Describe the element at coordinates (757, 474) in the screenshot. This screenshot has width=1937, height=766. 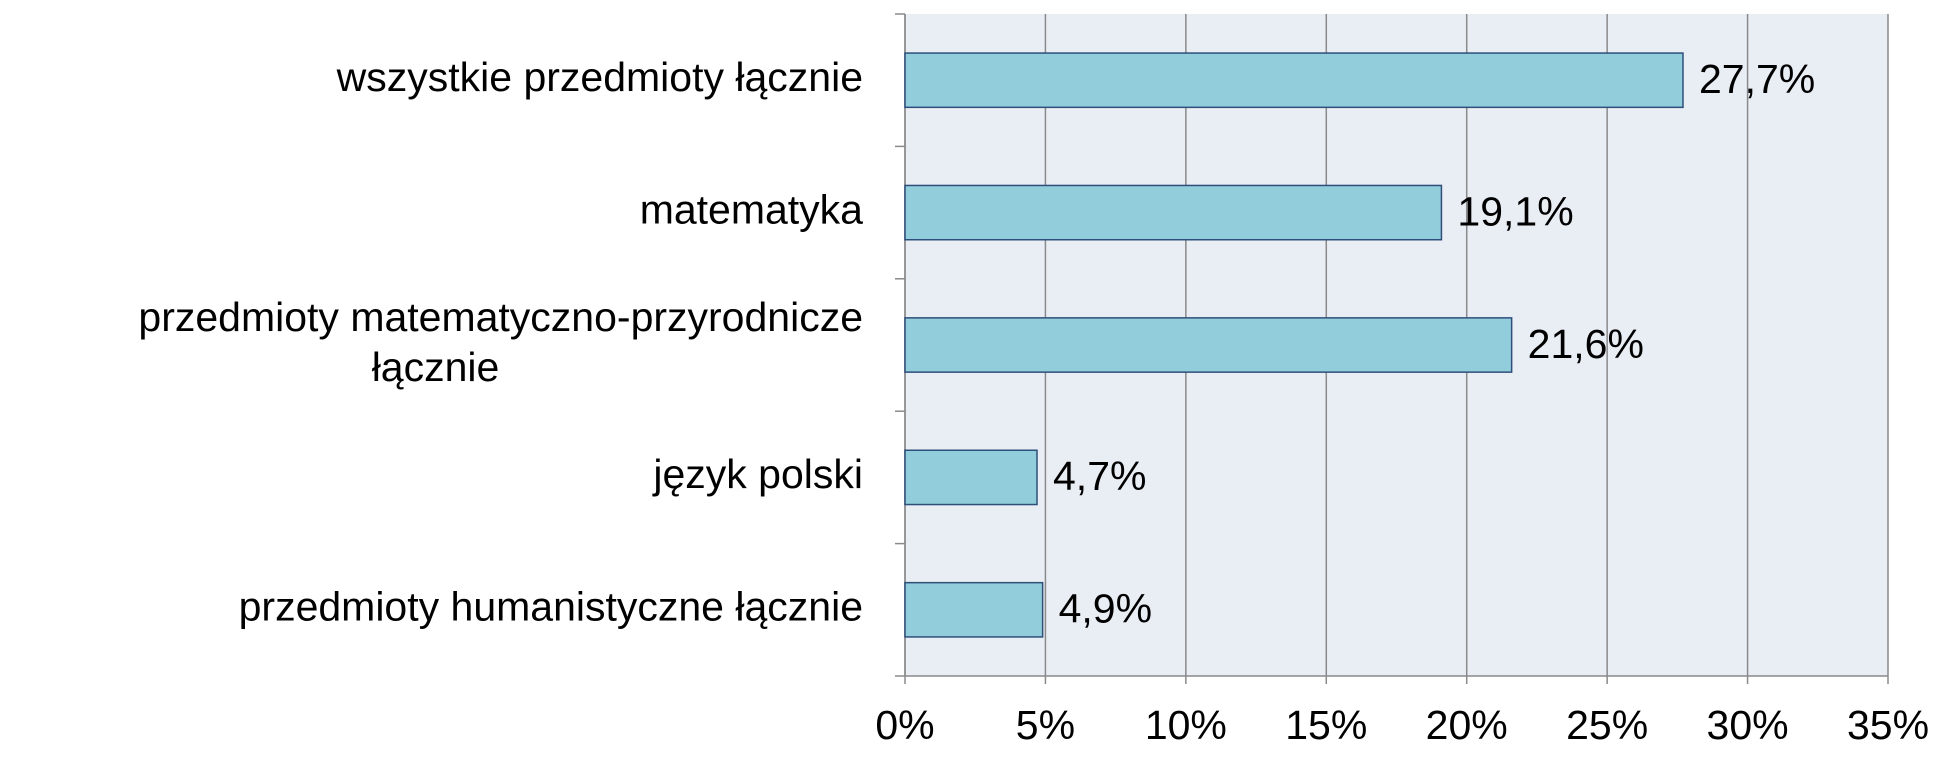
I see `y-tick-label: język polski` at that location.